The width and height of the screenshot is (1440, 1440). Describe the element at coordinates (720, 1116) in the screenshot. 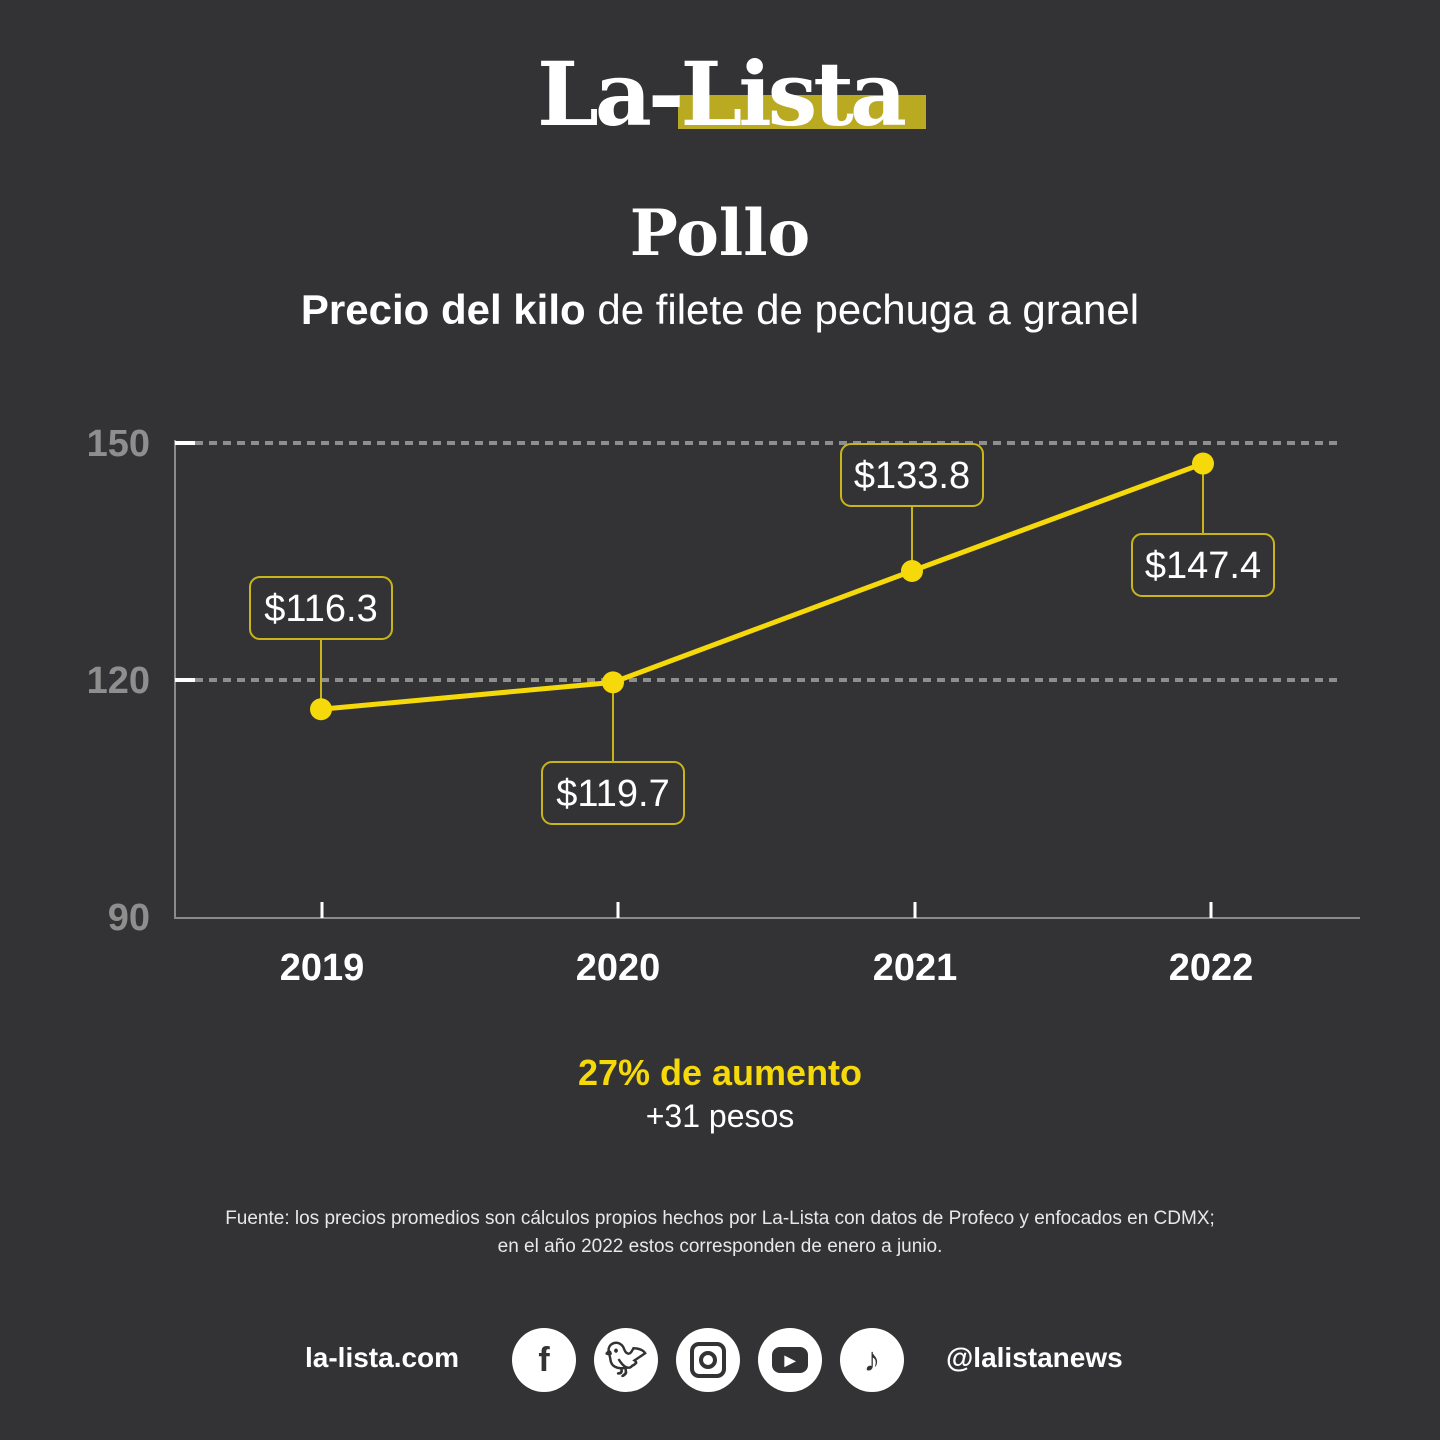

I see `summary-detail: +31 pesos` at that location.